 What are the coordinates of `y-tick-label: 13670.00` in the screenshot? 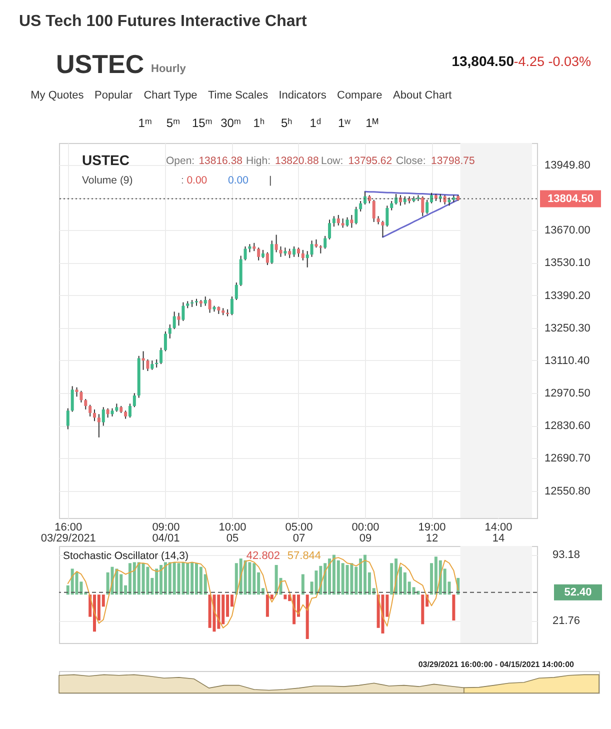 It's located at (567, 230).